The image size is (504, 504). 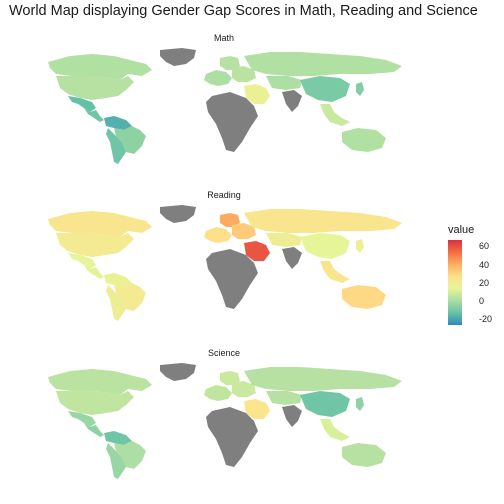 I want to click on panel-label-math: Math, so click(x=223, y=38).